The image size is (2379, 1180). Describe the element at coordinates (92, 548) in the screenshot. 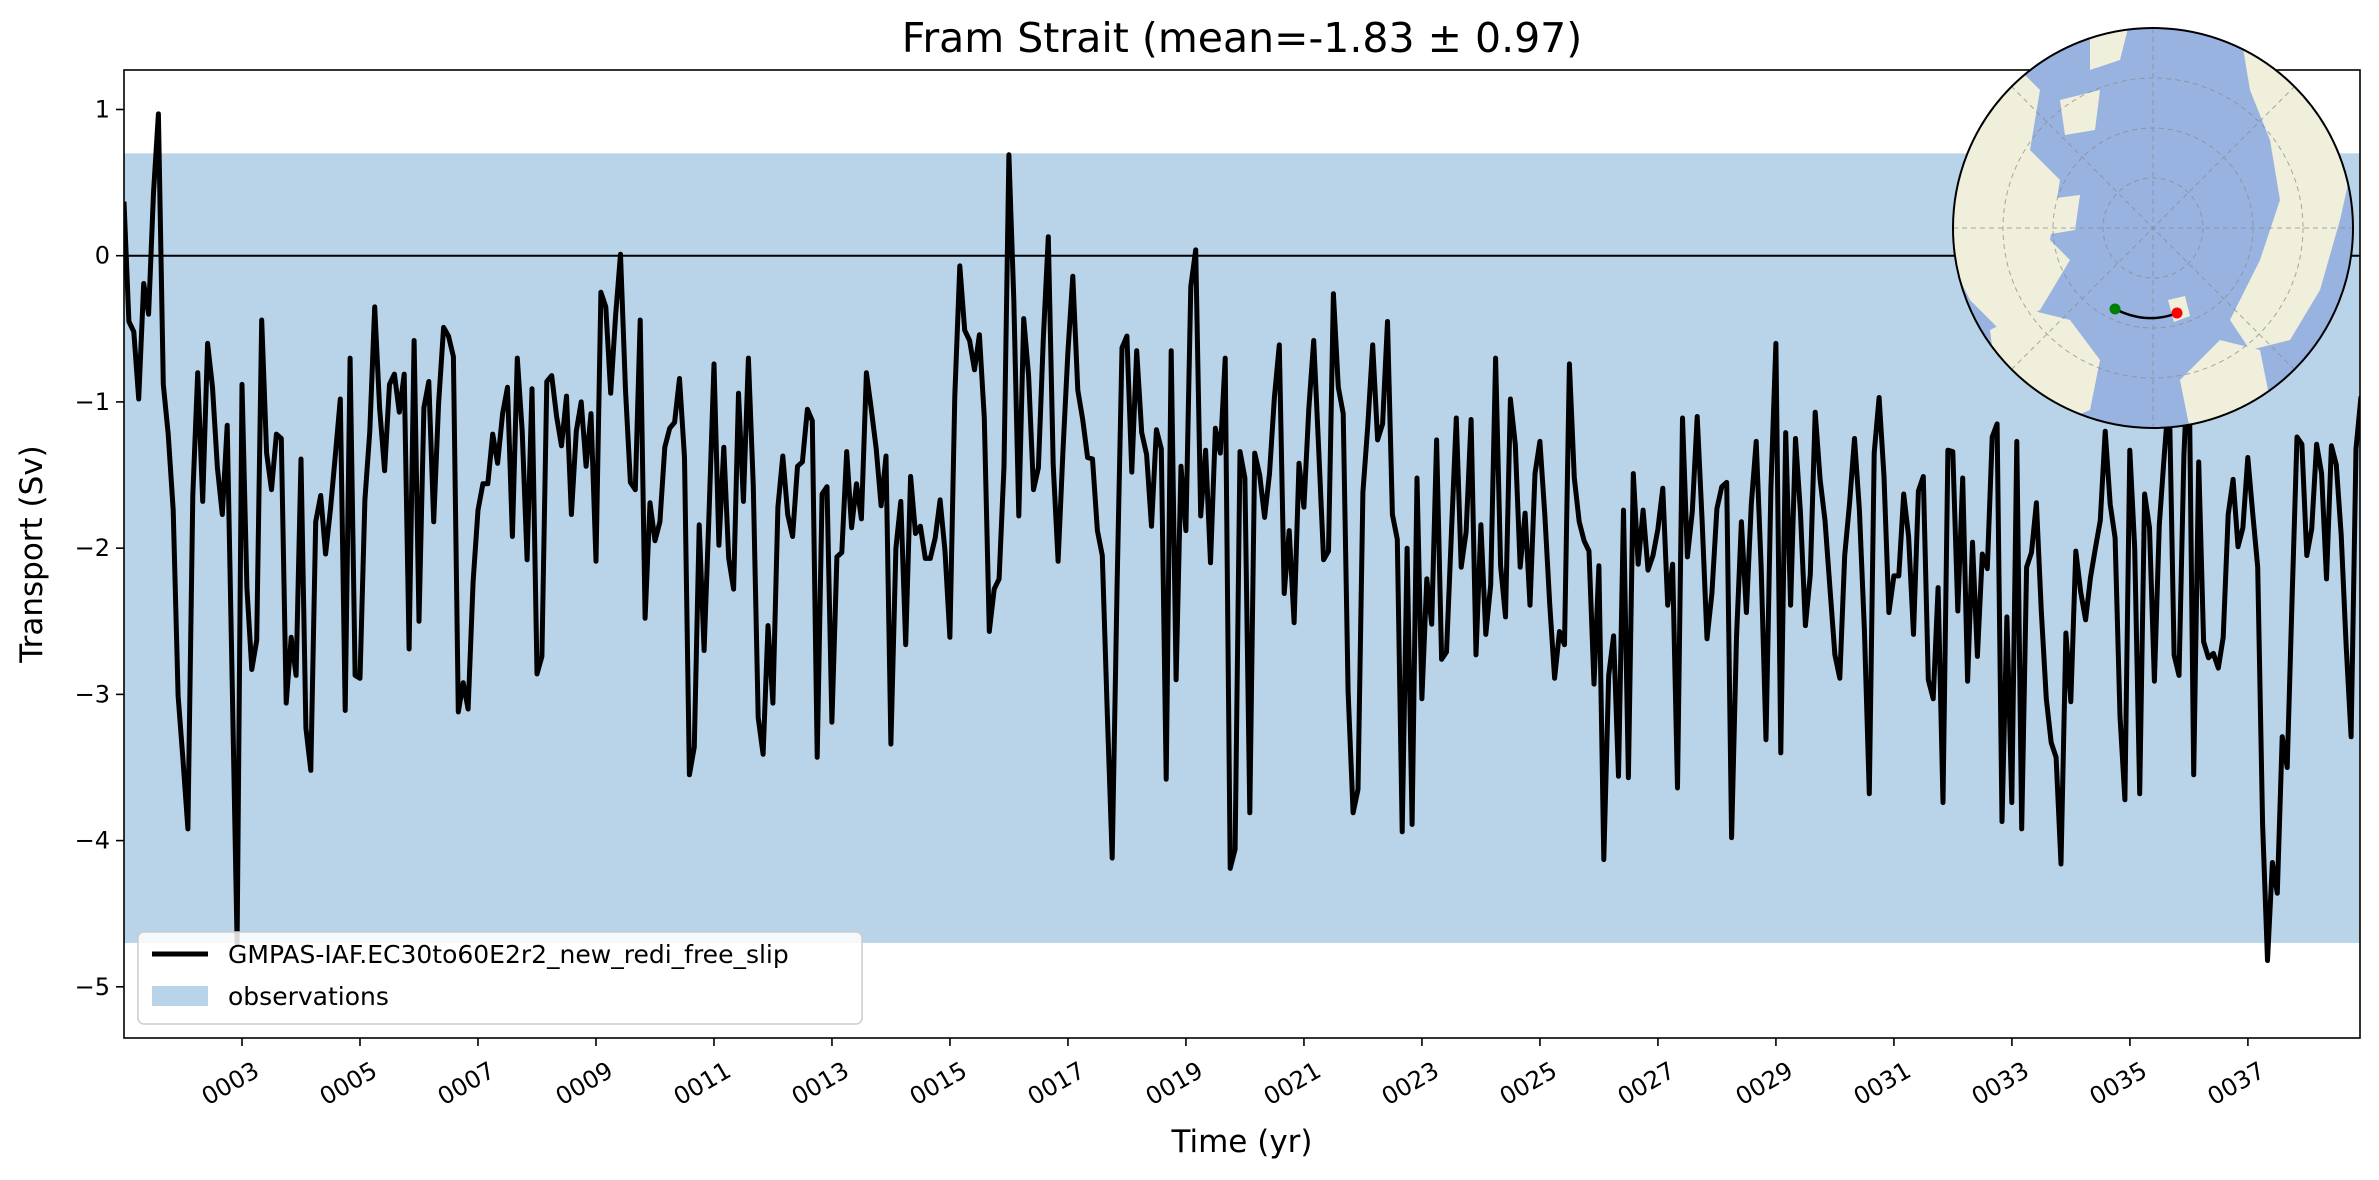

I see `y-tick-label: −2` at that location.